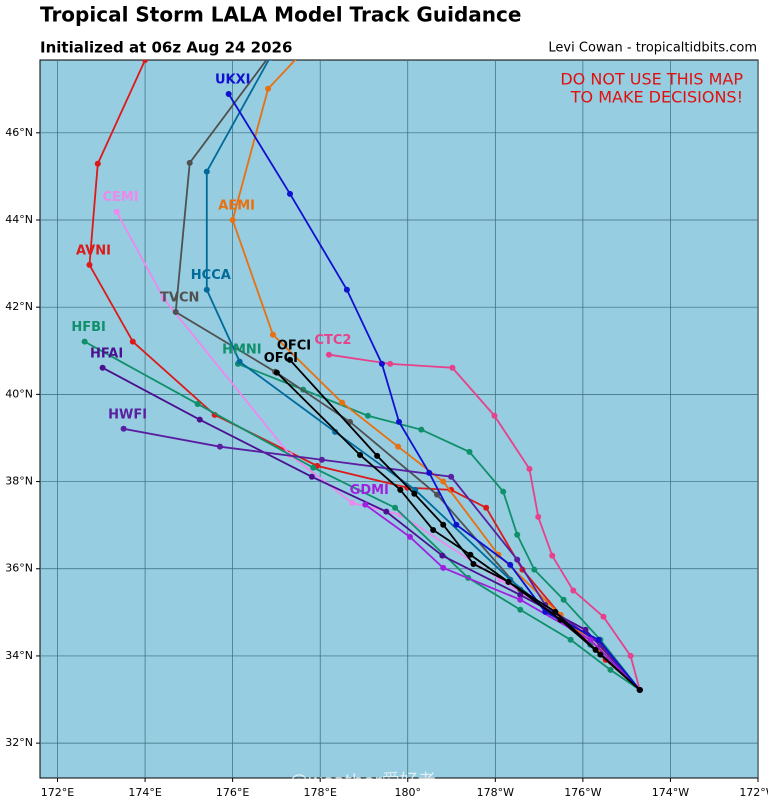 This screenshot has height=805, width=768. I want to click on y-tick-label: 40°N, so click(19, 393).